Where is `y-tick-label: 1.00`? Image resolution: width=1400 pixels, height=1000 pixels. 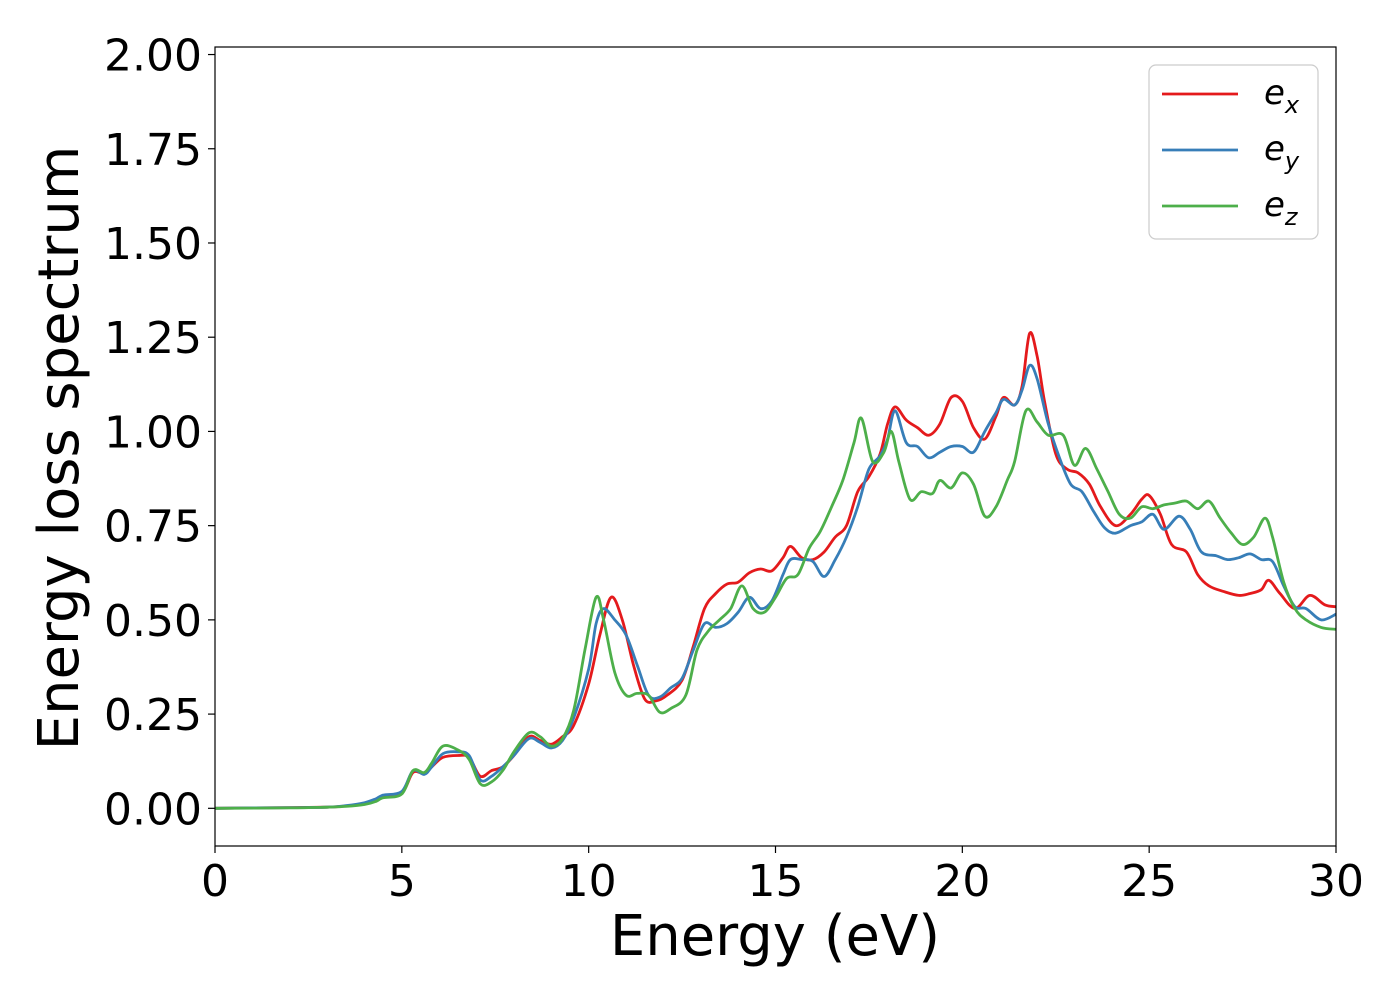
y-tick-label: 1.00 is located at coordinates (153, 432).